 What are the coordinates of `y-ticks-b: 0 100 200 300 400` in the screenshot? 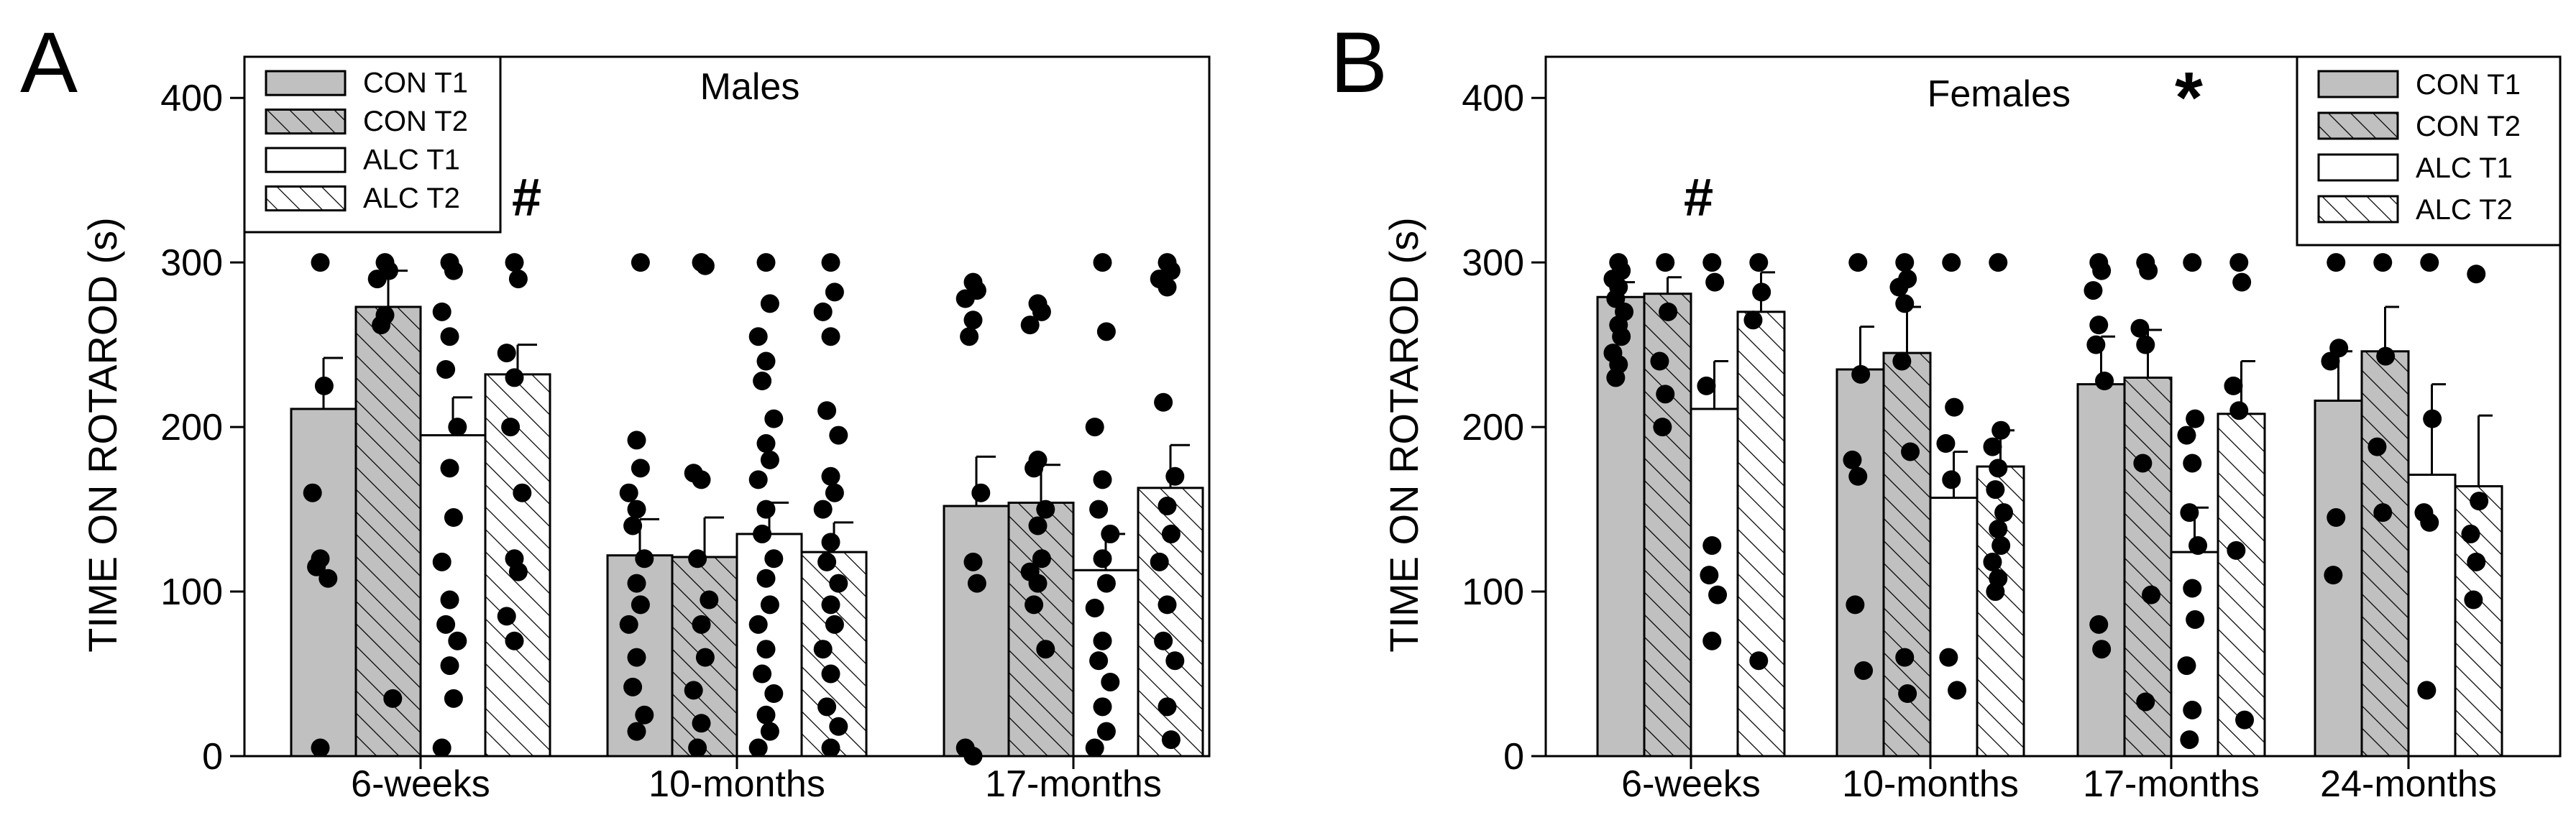 It's located at (1504, 428).